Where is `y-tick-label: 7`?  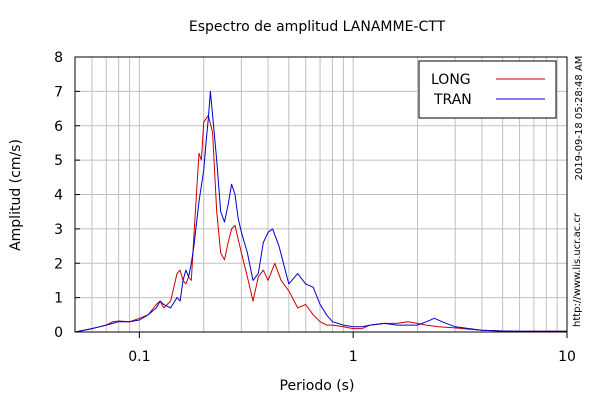
y-tick-label: 7 is located at coordinates (58, 92).